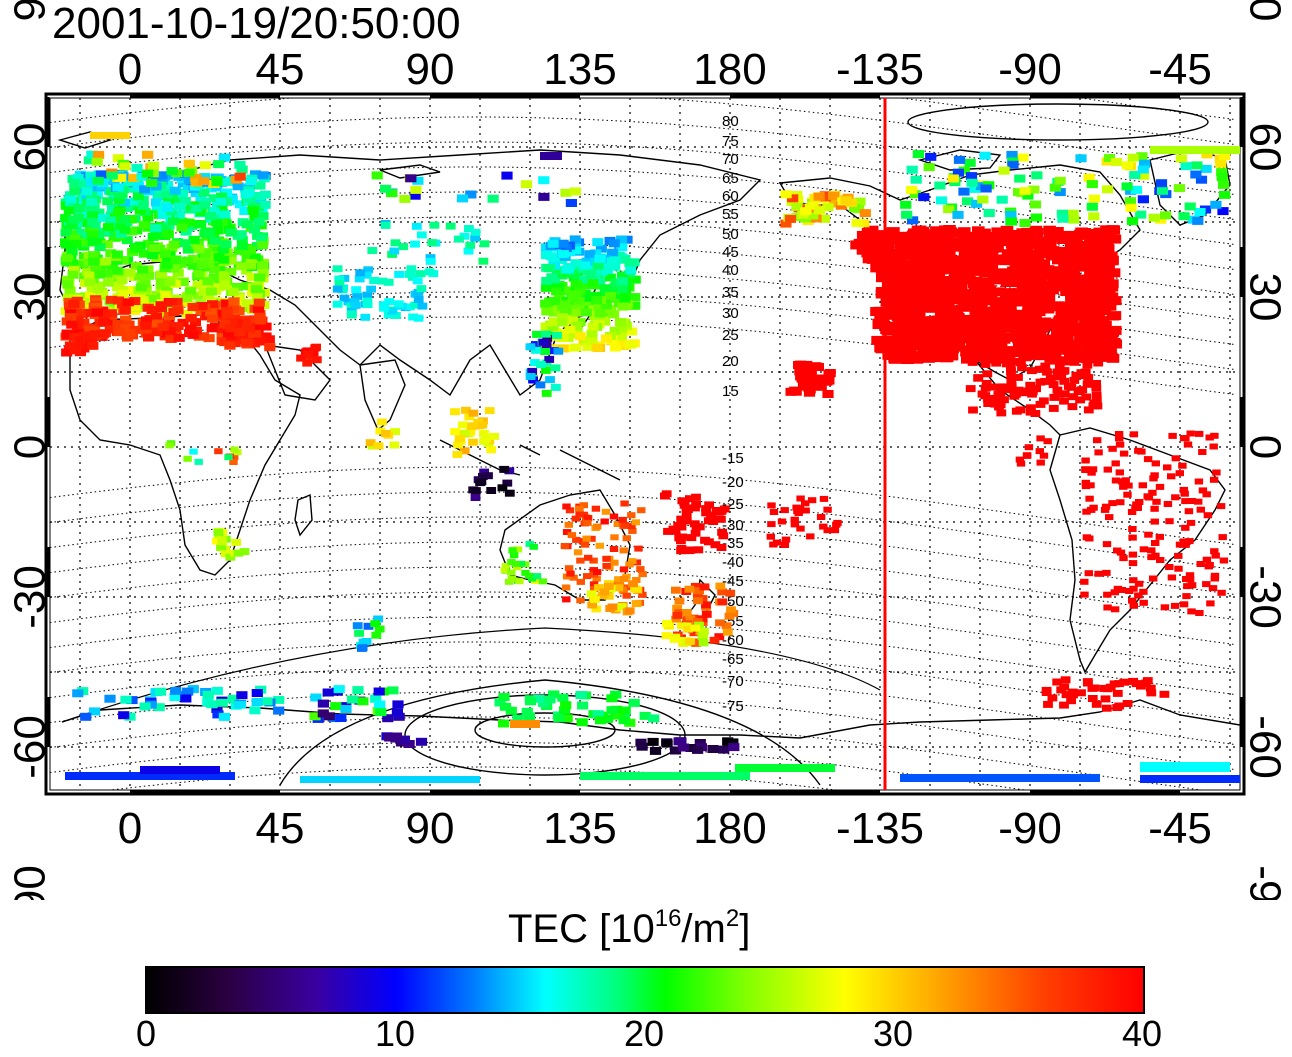 The width and height of the screenshot is (1292, 1057). Describe the element at coordinates (733, 562) in the screenshot. I see `contour-label: -40` at that location.